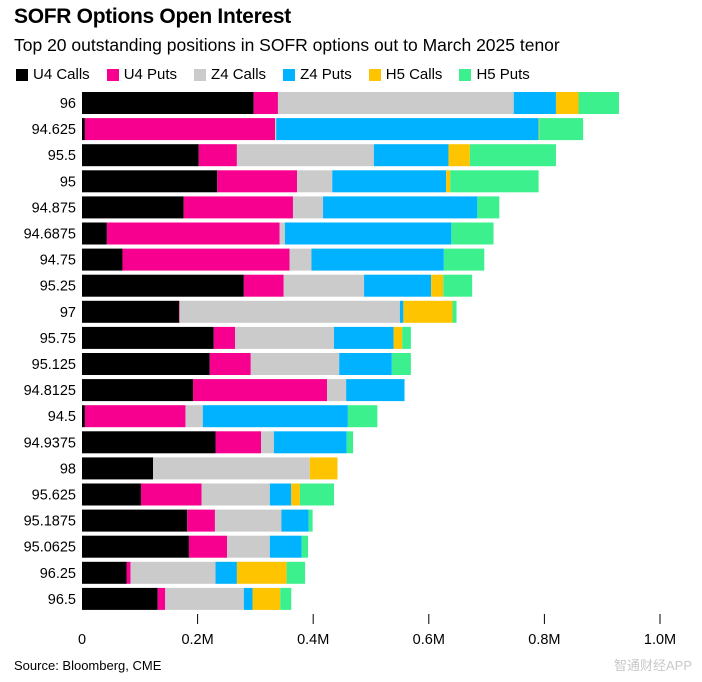 The image size is (702, 682). What do you see at coordinates (62, 156) in the screenshot?
I see `category-label: 95.5` at bounding box center [62, 156].